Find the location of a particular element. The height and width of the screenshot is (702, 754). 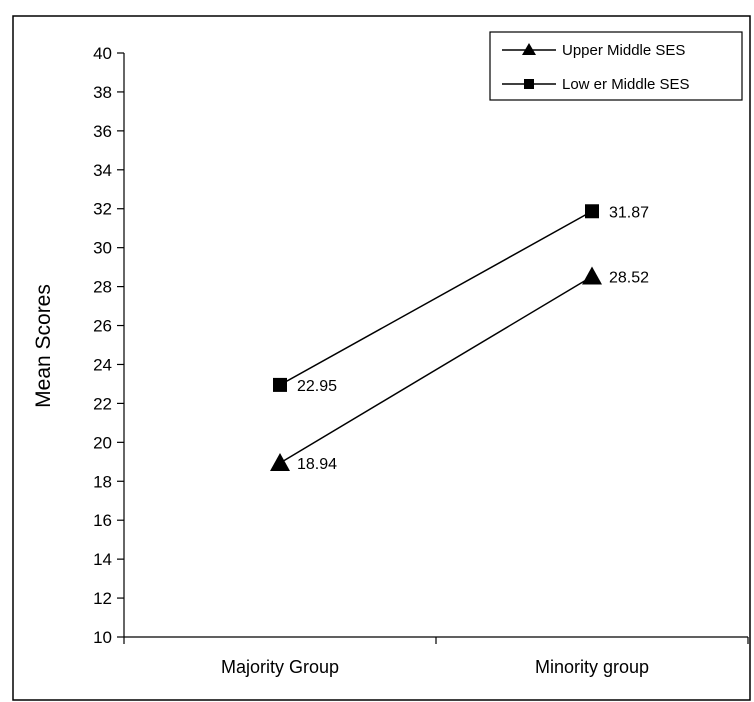

legend-label: Low er Middle SES is located at coordinates (626, 84).